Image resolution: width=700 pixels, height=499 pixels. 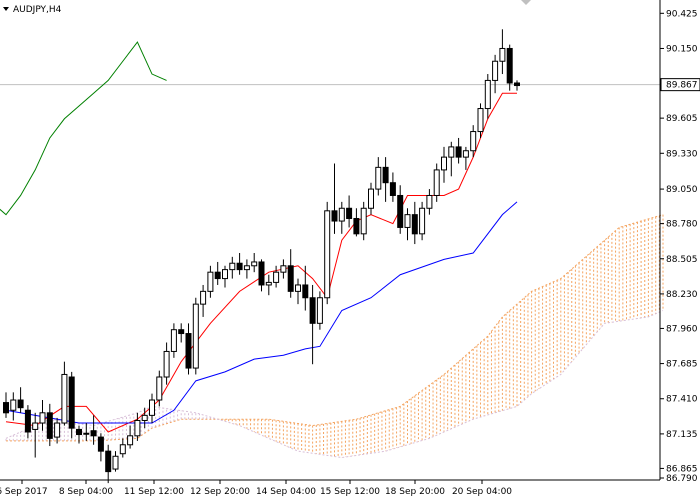 I want to click on dropdown-triangle-icon, so click(x=6, y=9).